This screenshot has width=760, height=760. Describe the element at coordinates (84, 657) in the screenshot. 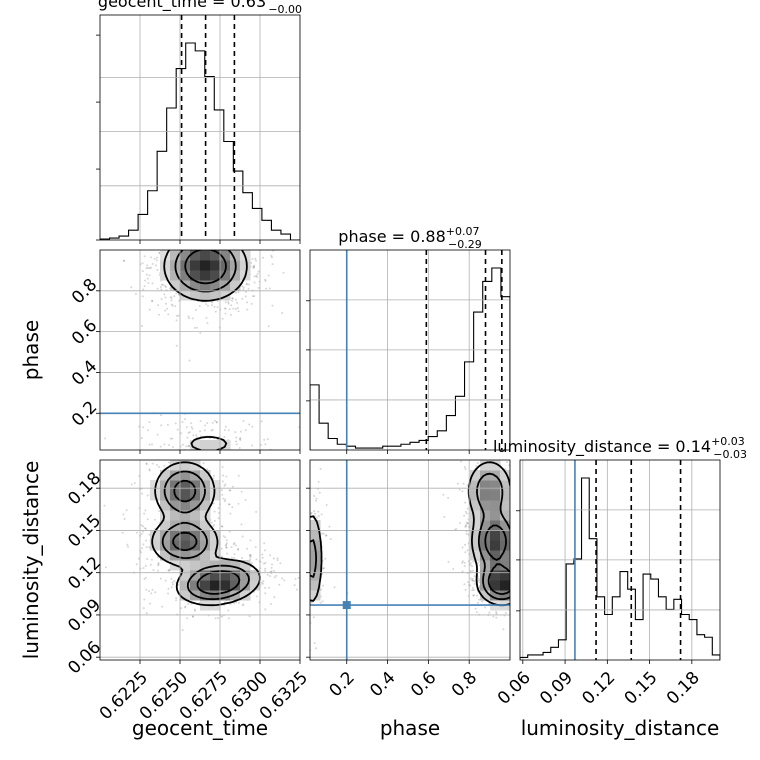

I see `y-tick-label: 0.06` at that location.